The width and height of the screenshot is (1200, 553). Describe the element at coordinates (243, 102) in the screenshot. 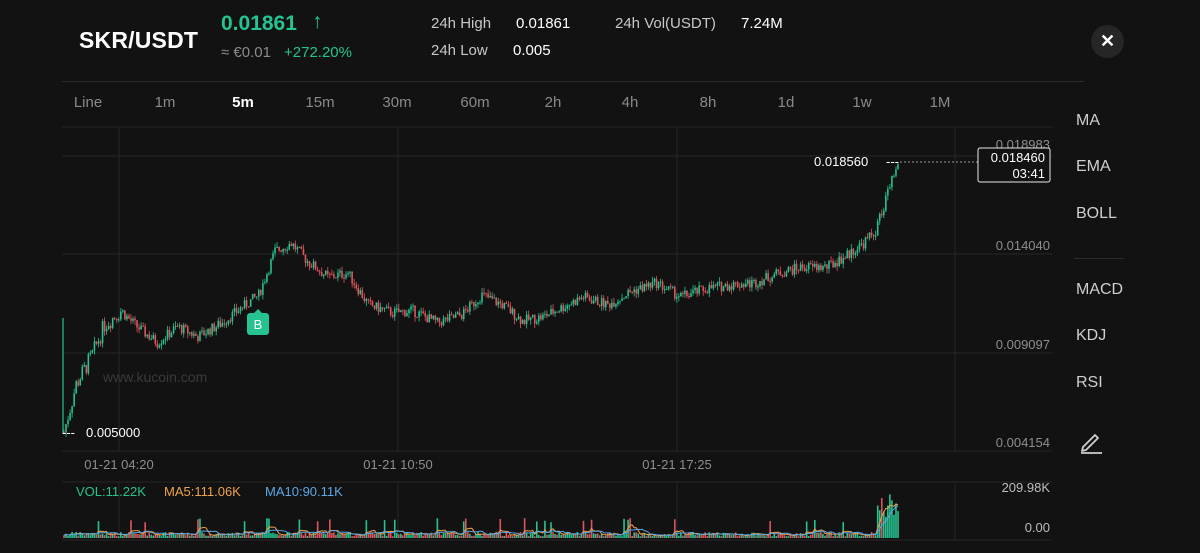

I see `tab-interval-5m: 5m` at that location.